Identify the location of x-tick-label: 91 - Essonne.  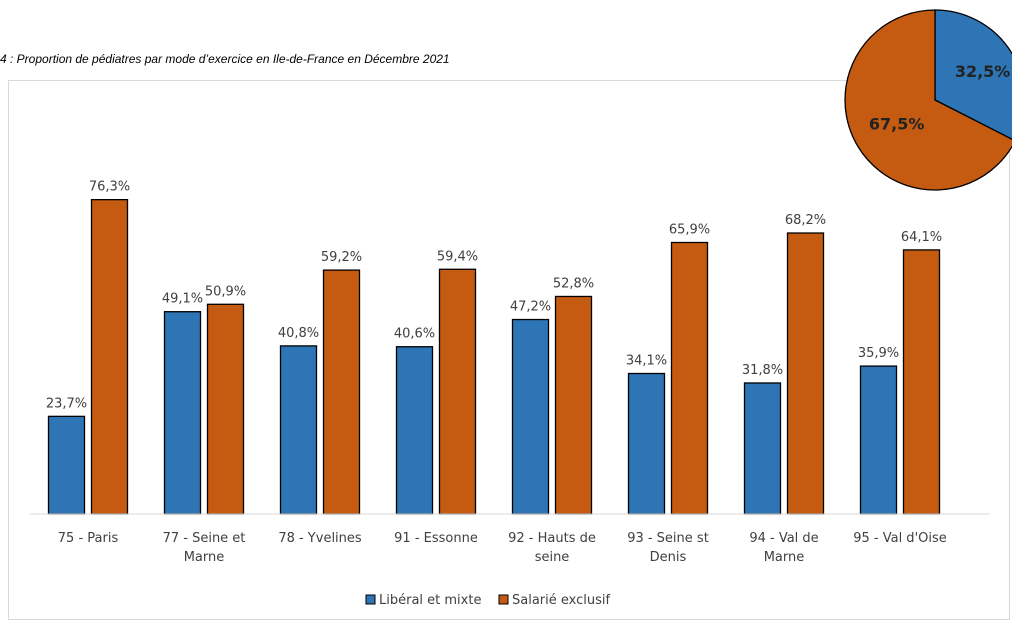
(436, 538).